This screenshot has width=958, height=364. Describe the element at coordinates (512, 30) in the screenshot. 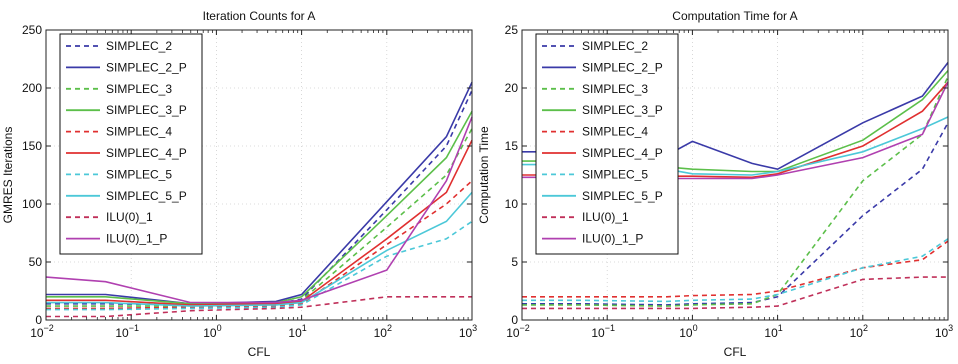

I see `y-tick-label: 25` at that location.